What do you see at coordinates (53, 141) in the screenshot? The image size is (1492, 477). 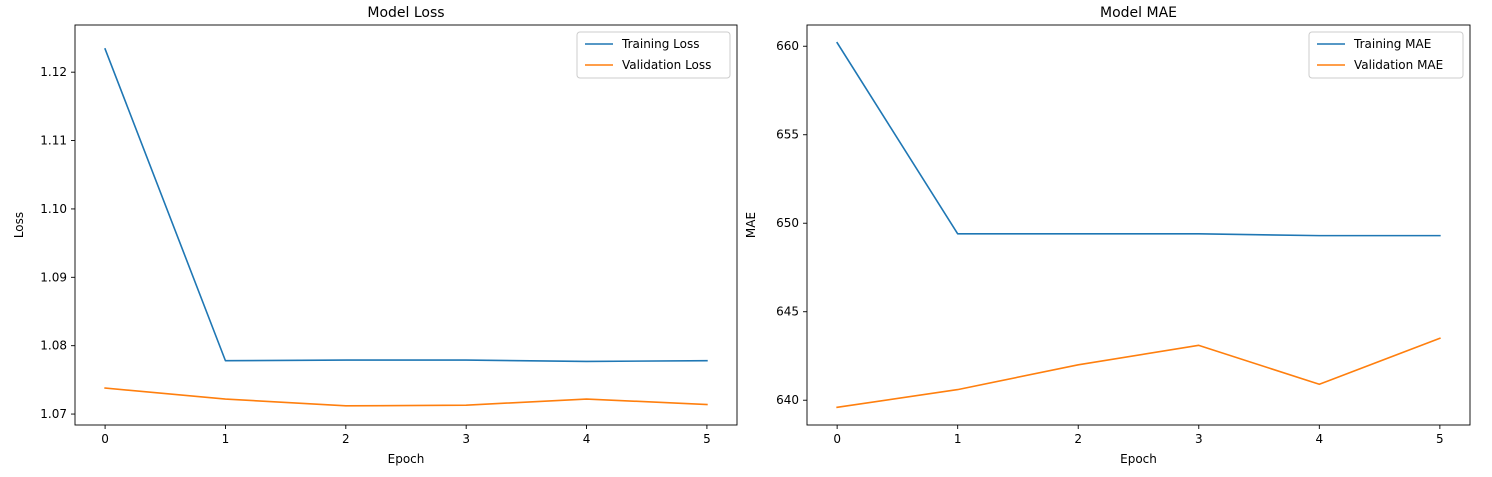 I see `y-tick-label: 1.11` at bounding box center [53, 141].